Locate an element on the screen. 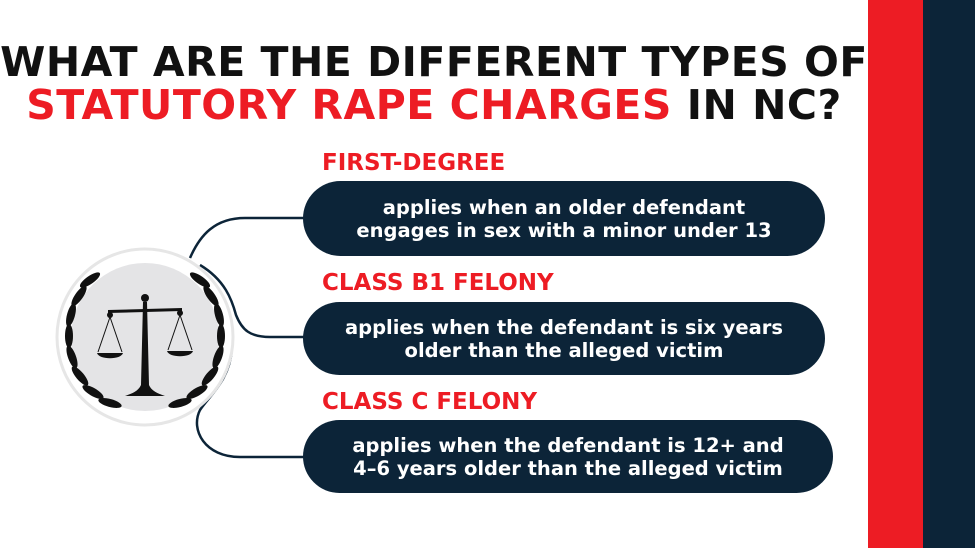 The width and height of the screenshot is (975, 548). description-line: applies when the defendant is six years is located at coordinates (564, 327).